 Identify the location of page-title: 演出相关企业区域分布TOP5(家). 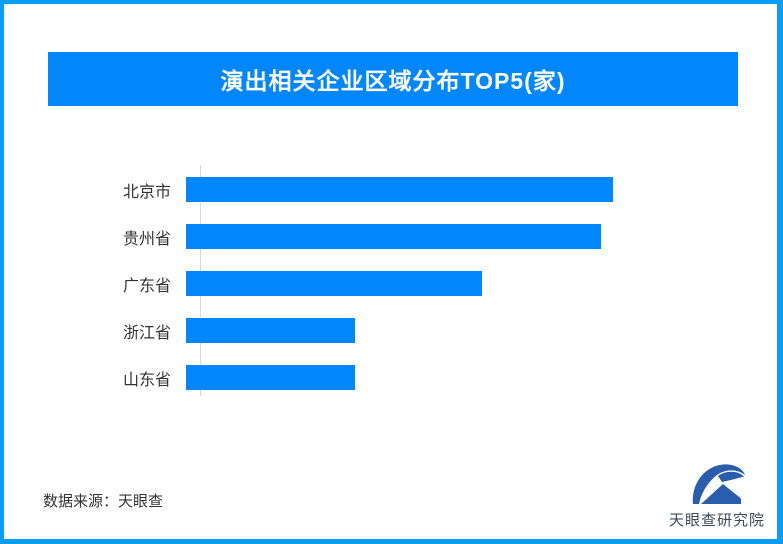
(393, 81).